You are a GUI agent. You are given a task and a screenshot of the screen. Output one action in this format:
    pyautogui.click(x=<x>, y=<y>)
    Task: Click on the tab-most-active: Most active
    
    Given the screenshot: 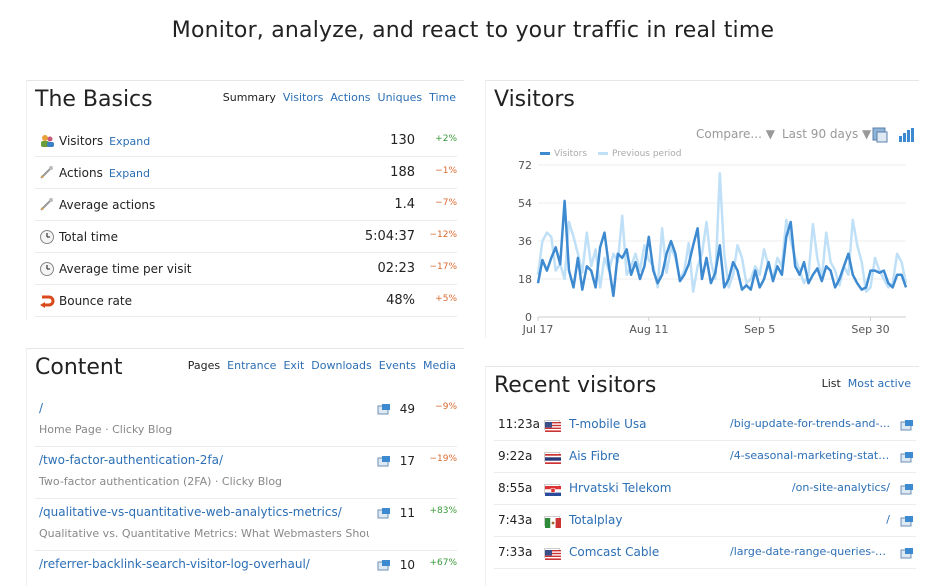 What is the action you would take?
    pyautogui.click(x=879, y=383)
    